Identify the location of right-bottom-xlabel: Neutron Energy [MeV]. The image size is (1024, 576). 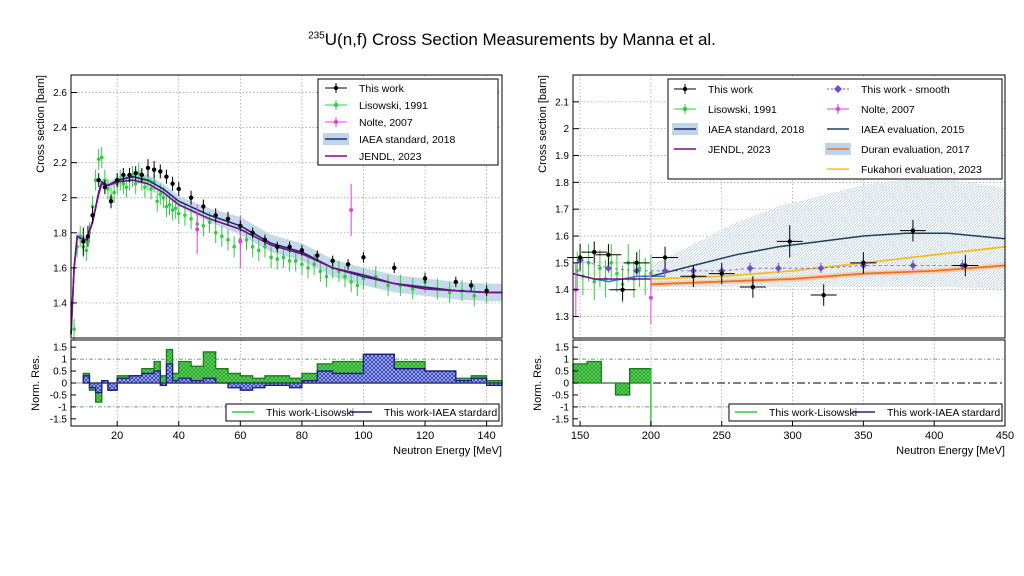
(950, 451).